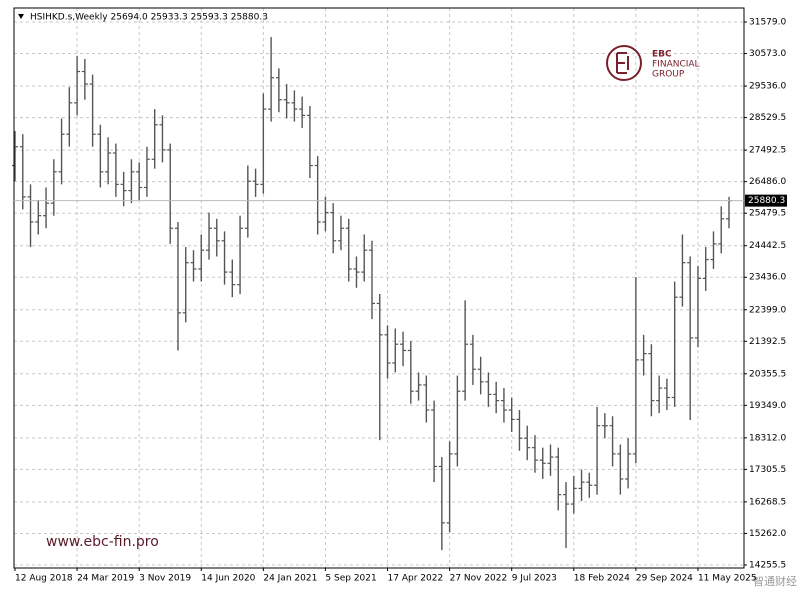  I want to click on x-tick-label: 3 Nov 2019, so click(165, 579).